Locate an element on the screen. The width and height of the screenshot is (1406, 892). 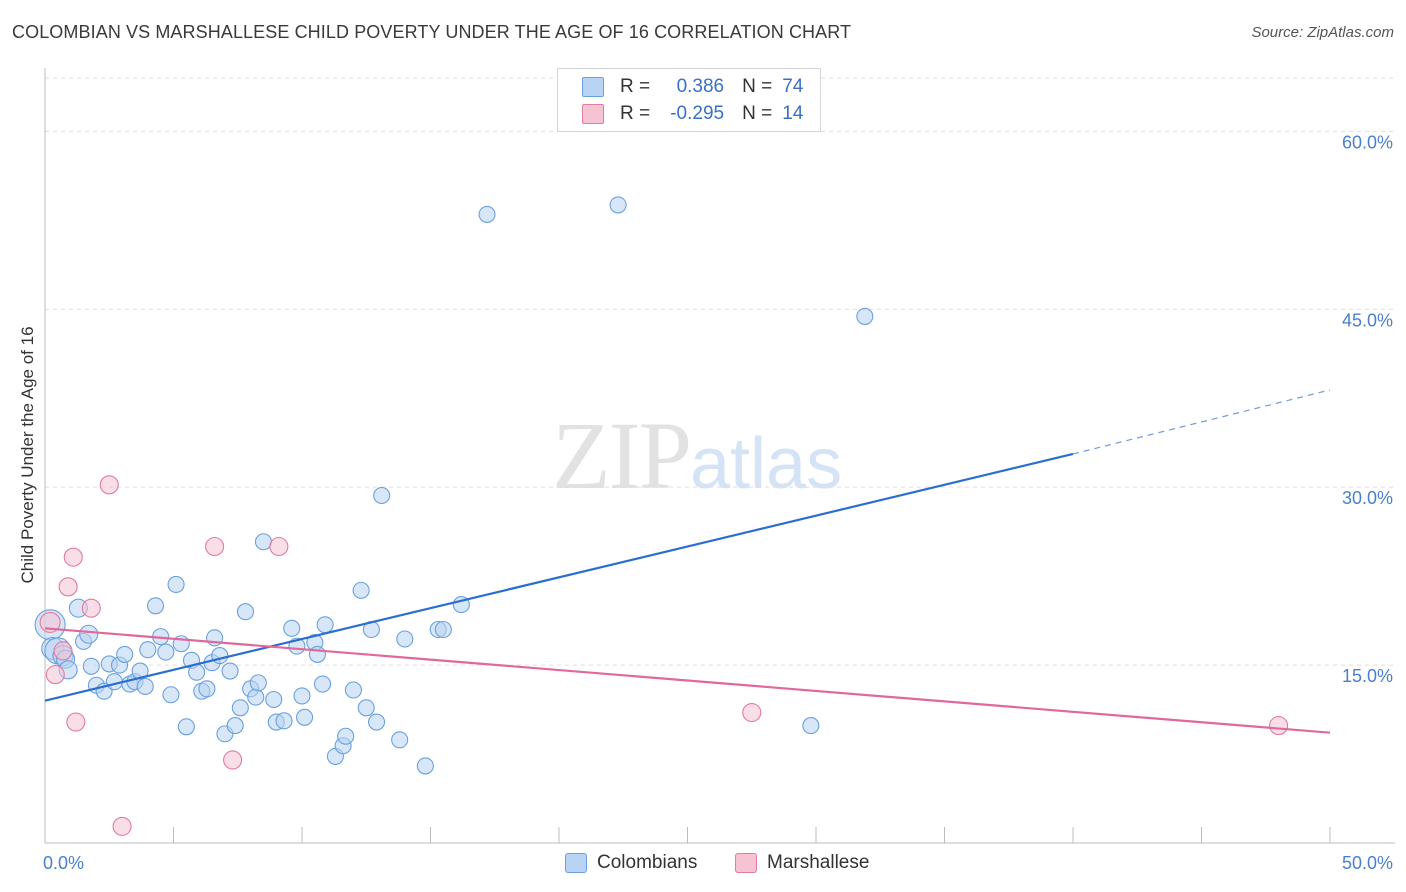
y-tick-label: 30.0% is located at coordinates (1367, 498).